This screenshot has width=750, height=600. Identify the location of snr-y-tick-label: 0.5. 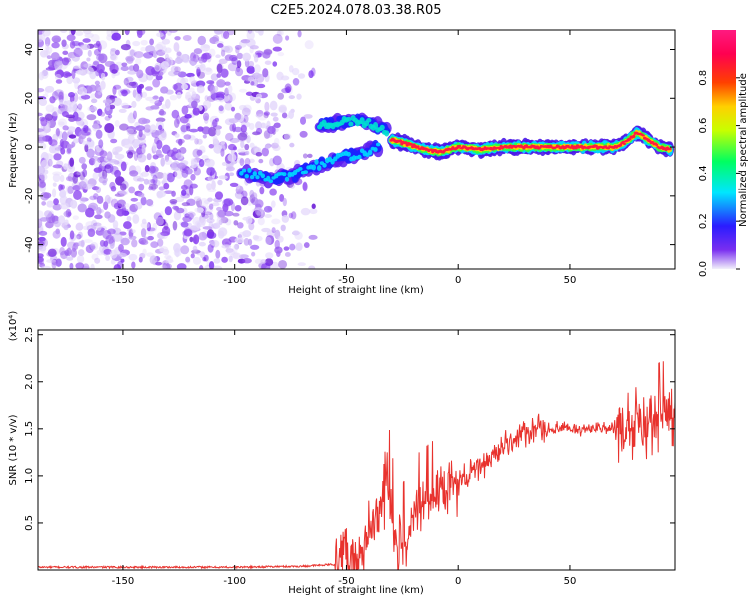
(29, 523).